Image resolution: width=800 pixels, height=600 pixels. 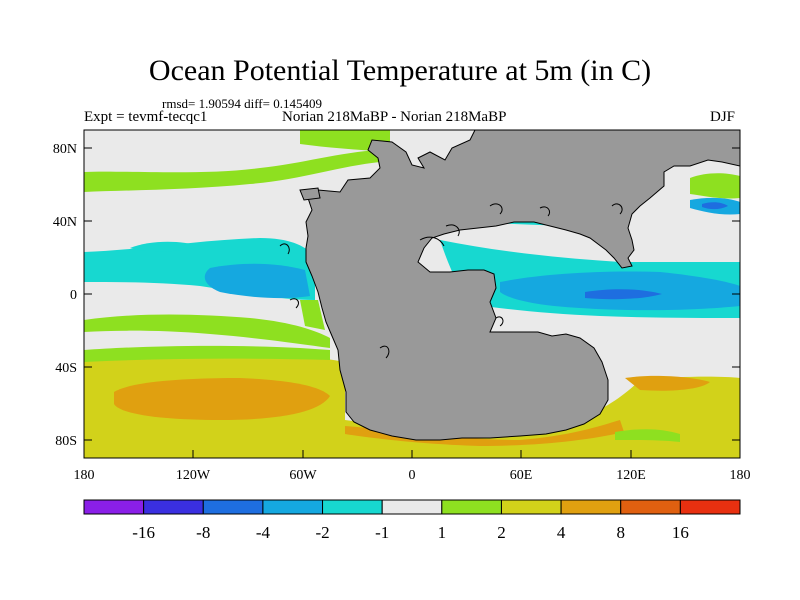 I want to click on colorbar-label: -2, so click(x=322, y=532).